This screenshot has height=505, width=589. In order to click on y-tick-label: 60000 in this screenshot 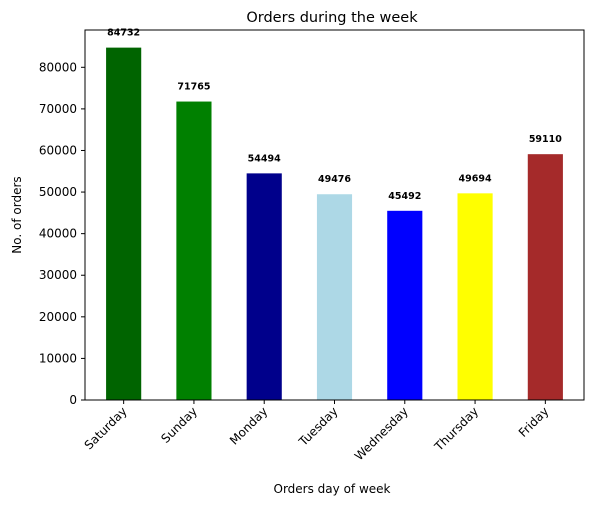, I will do `click(58, 150)`.